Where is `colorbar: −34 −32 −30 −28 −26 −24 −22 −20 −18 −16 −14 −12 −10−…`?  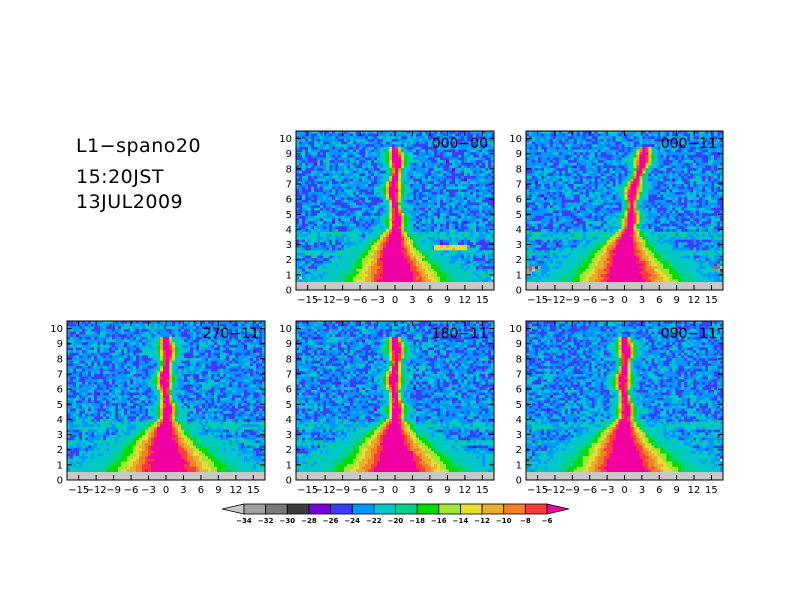 colorbar: −34 −32 −30 −28 −26 −24 −22 −20 −18 −16 −14 −12 −10−… is located at coordinates (395, 514).